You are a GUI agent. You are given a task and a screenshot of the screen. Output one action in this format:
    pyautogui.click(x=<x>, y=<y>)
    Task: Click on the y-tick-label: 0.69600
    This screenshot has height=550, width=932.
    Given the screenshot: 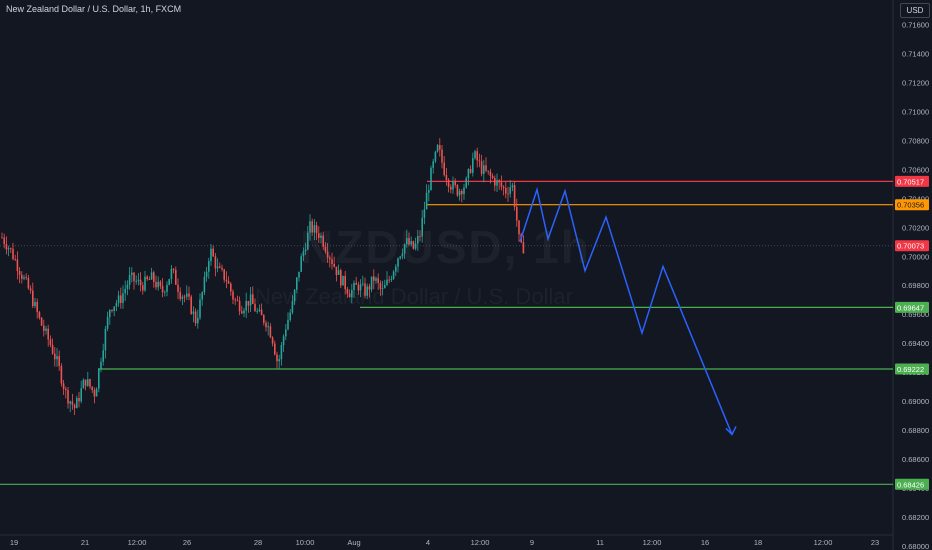 What is the action you would take?
    pyautogui.click(x=915, y=314)
    